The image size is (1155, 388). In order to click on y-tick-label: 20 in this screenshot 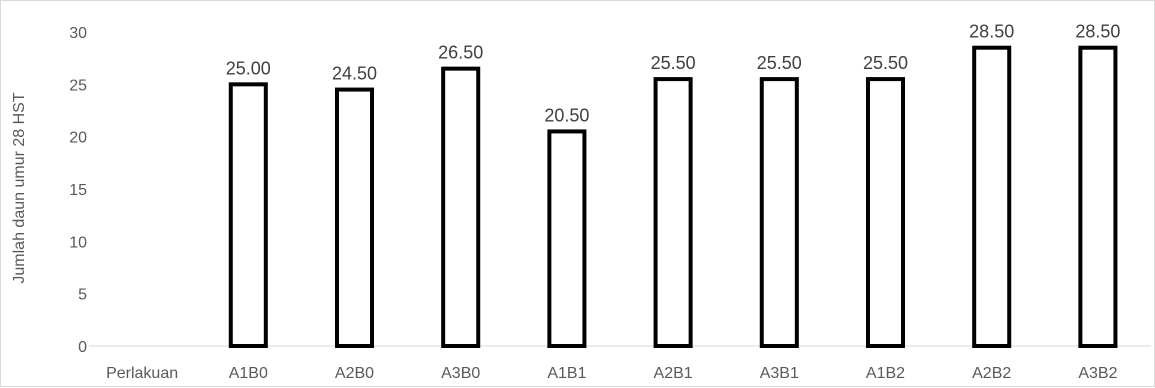, I will do `click(78, 138)`.